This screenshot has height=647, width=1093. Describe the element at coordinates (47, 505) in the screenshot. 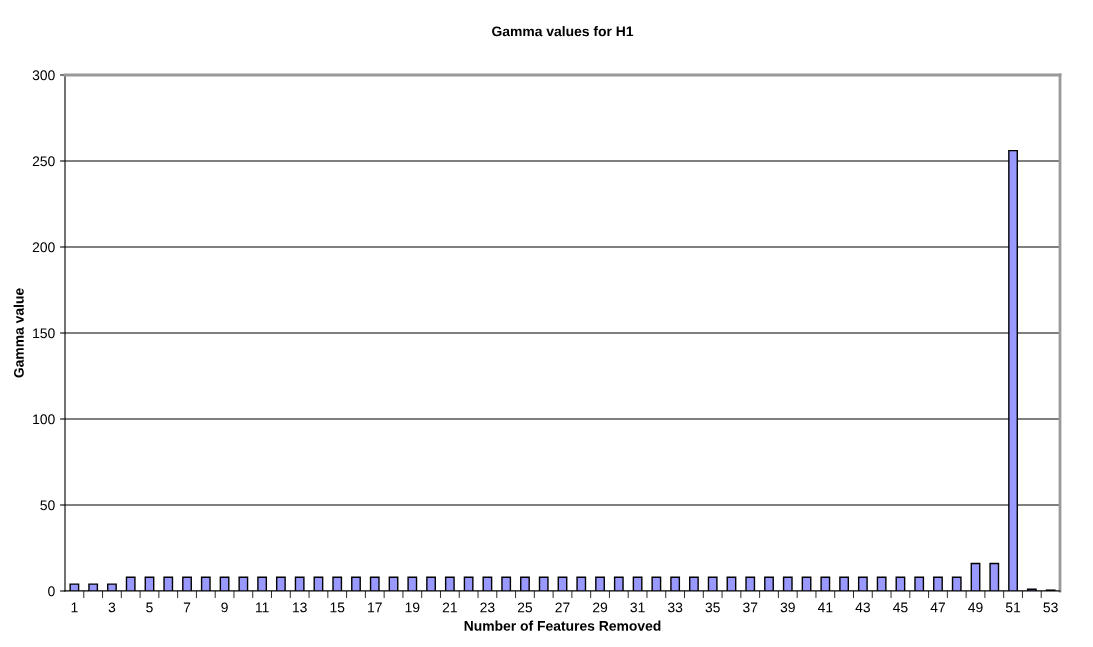

I see `y-tick-label: 50` at that location.